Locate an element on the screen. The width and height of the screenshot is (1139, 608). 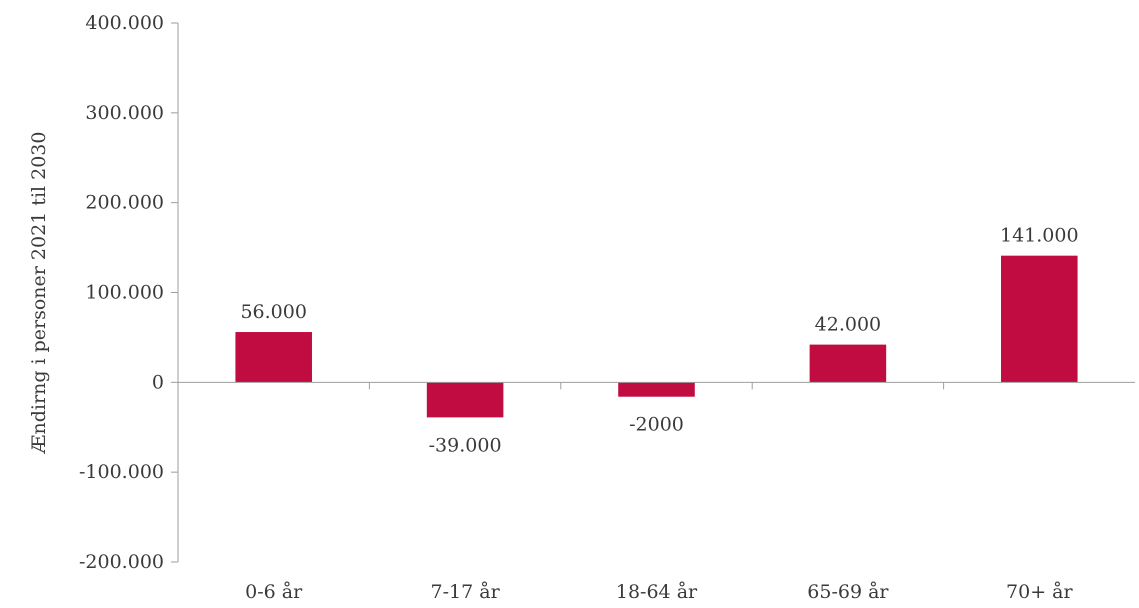
x-tick-label: 65-69 år is located at coordinates (848, 592).